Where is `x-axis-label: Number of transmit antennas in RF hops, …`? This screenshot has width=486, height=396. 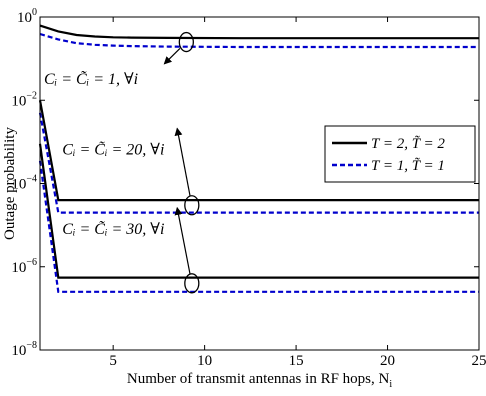
x-axis-label: Number of transmit antennas in RF hops, … is located at coordinates (259, 380).